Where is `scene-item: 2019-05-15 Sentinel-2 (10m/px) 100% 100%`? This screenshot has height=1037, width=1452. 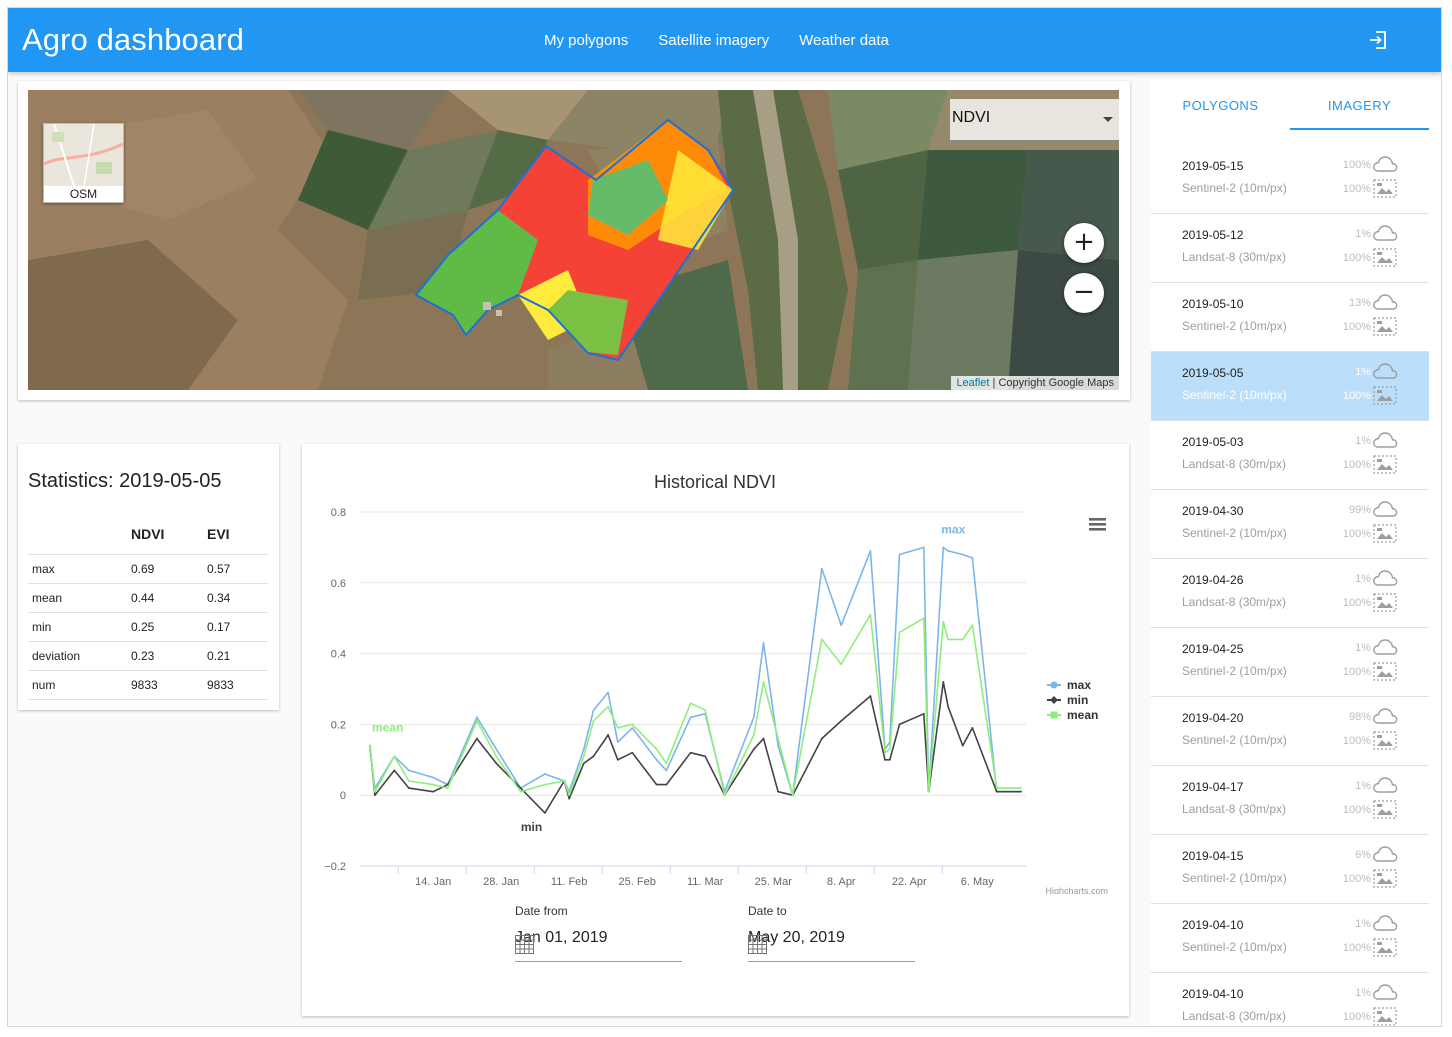
scene-item: 2019-05-15 Sentinel-2 (10m/px) 100% 100% is located at coordinates (1290, 179).